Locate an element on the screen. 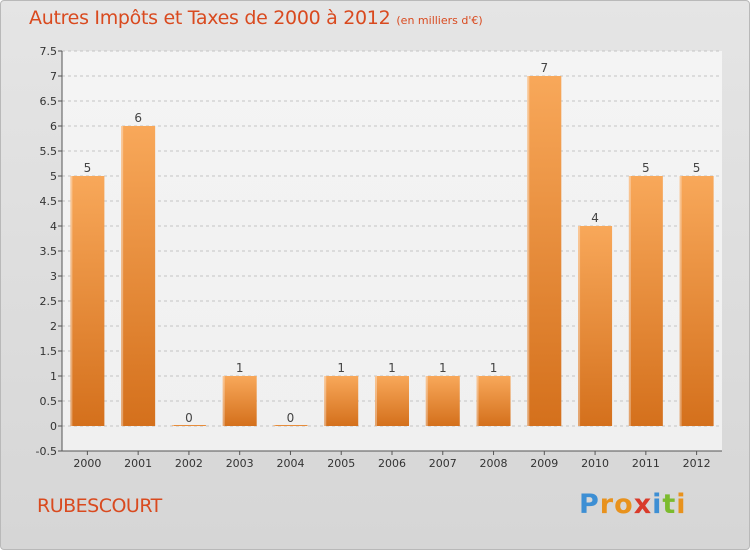 This screenshot has height=550, width=750. y-tick-label: 6.5 is located at coordinates (49, 101).